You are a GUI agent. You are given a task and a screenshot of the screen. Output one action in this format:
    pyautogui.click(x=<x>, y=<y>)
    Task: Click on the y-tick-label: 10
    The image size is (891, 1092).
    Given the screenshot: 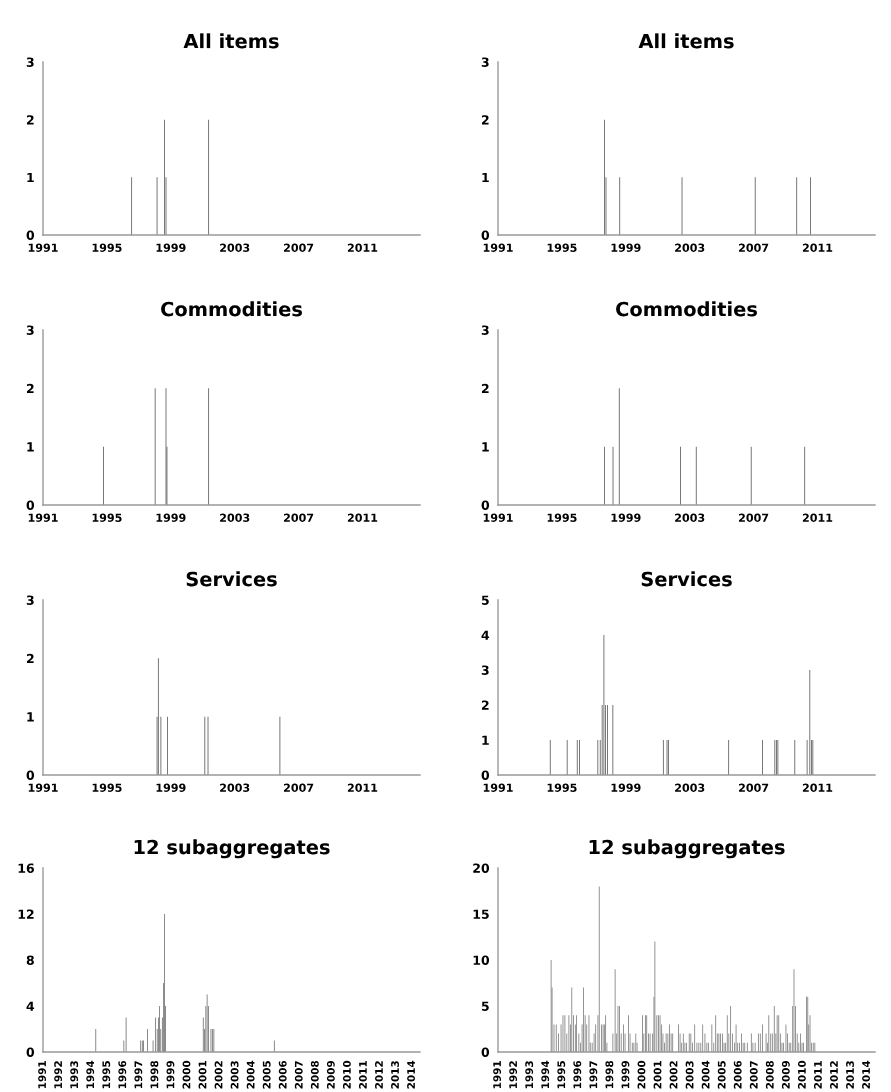 What is the action you would take?
    pyautogui.click(x=481, y=960)
    